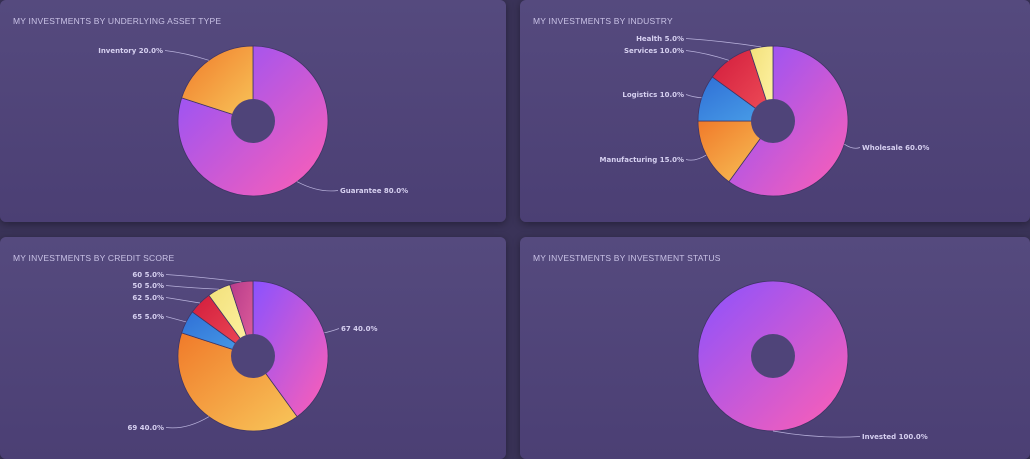  What do you see at coordinates (117, 21) in the screenshot?
I see `chart-title: MY INVESTMENTS BY UNDERLYING ASSET TYPE` at bounding box center [117, 21].